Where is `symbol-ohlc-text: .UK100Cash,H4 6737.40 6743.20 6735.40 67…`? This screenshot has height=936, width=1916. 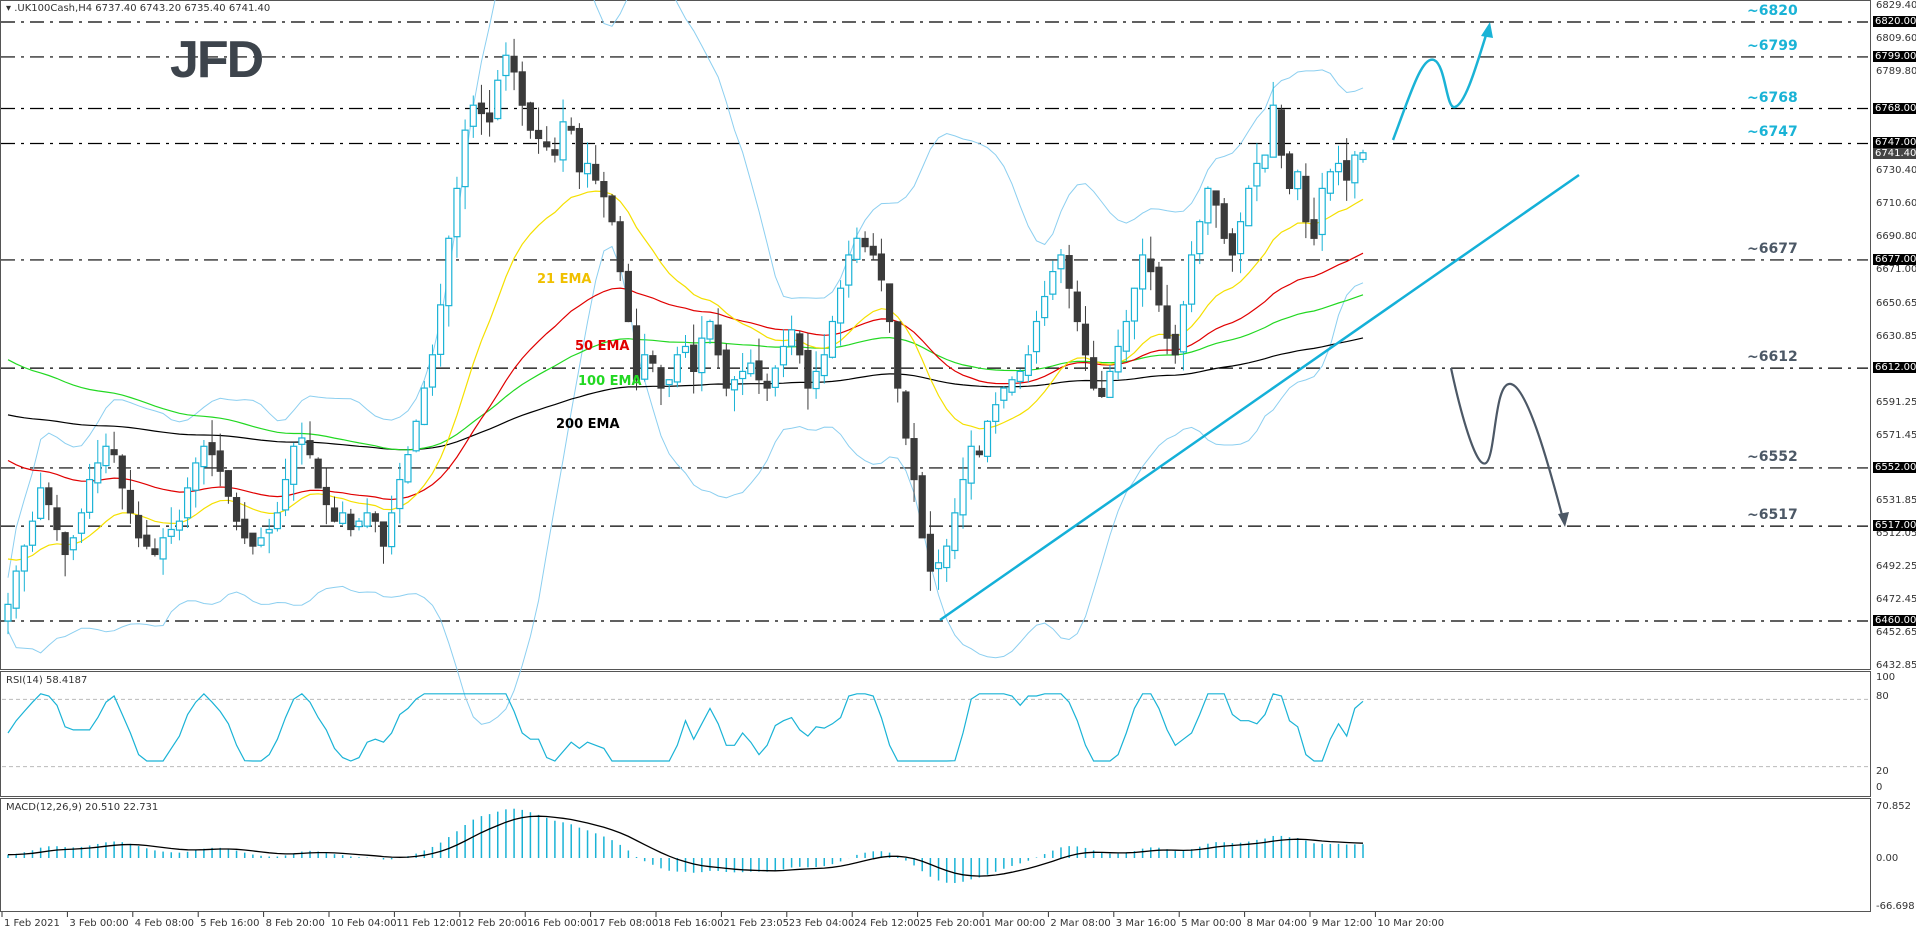 symbol-ohlc-text: .UK100Cash,H4 6737.40 6743.20 6735.40 67… is located at coordinates (142, 8).